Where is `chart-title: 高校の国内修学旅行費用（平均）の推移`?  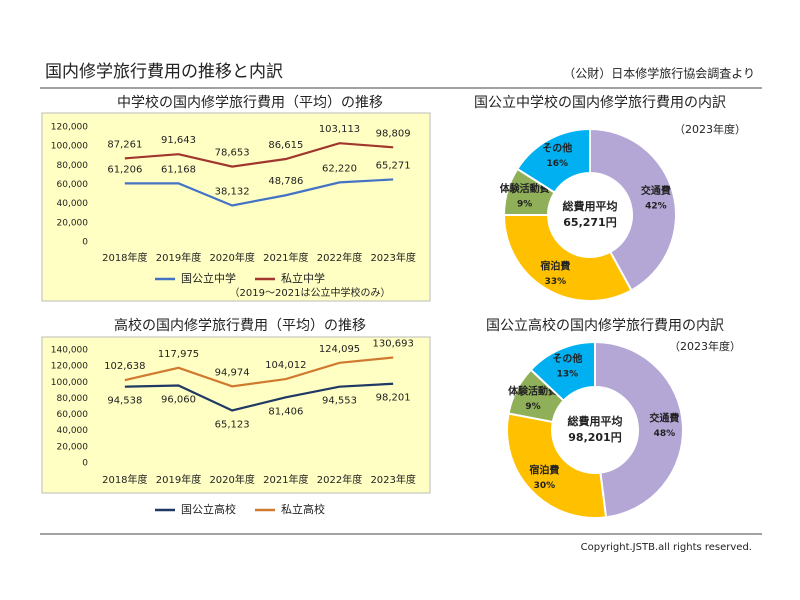
chart-title: 高校の国内修学旅行費用（平均）の推移 is located at coordinates (240, 325).